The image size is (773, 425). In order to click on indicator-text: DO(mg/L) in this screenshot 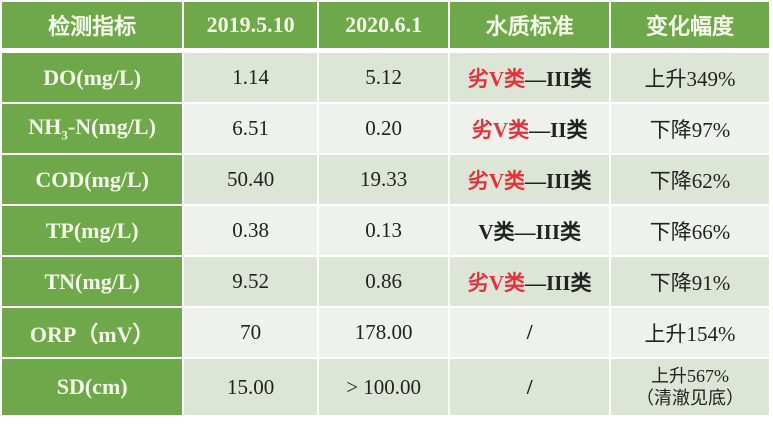, I will do `click(92, 77)`.